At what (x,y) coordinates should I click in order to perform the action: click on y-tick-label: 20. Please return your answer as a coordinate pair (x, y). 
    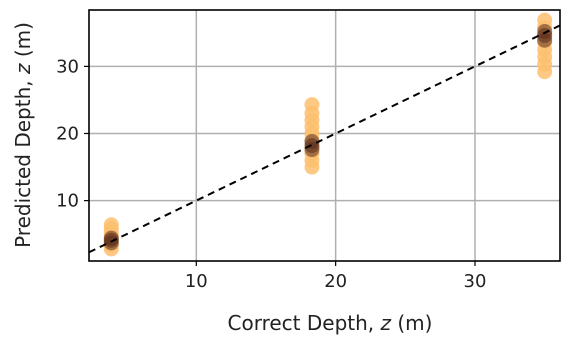
    Looking at the image, I should click on (67, 133).